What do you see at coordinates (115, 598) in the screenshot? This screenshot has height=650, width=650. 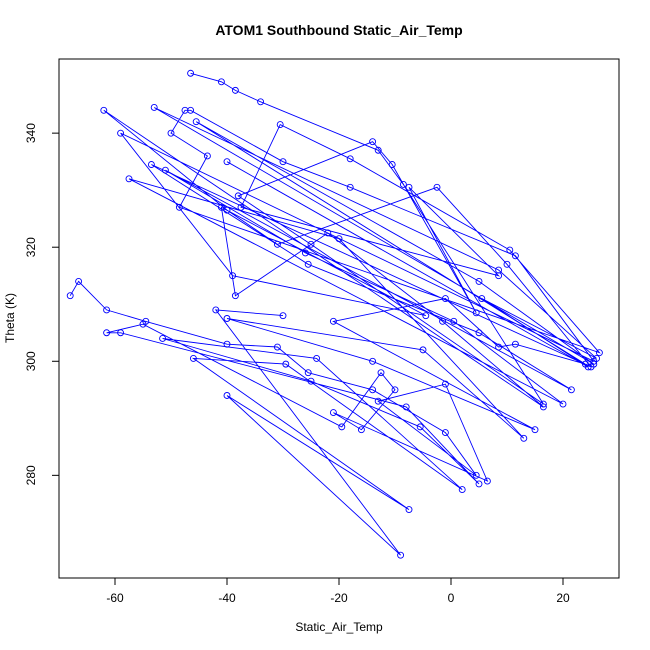 I see `x-tick-label: -60` at bounding box center [115, 598].